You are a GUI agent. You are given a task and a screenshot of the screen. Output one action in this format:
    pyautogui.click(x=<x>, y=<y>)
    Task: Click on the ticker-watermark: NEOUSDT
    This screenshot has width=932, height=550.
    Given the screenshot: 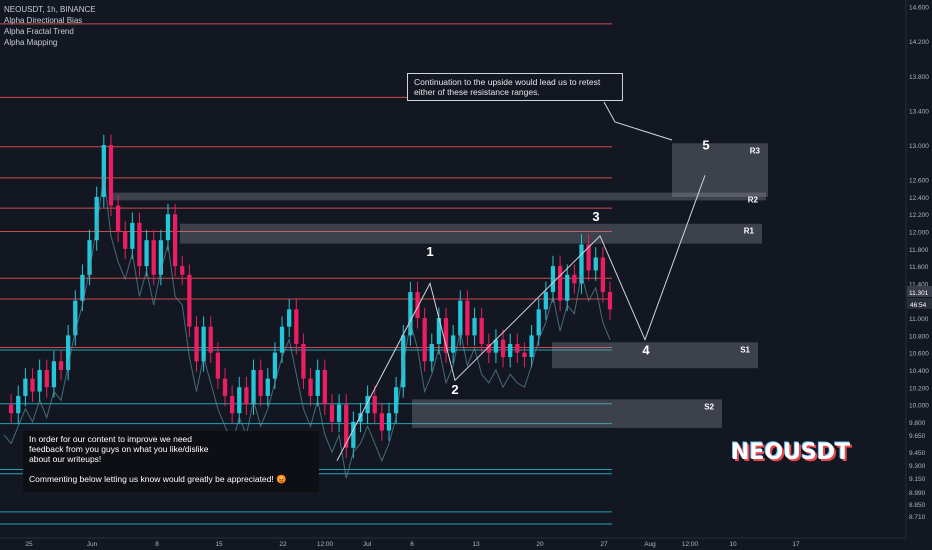 What is the action you would take?
    pyautogui.click(x=791, y=452)
    